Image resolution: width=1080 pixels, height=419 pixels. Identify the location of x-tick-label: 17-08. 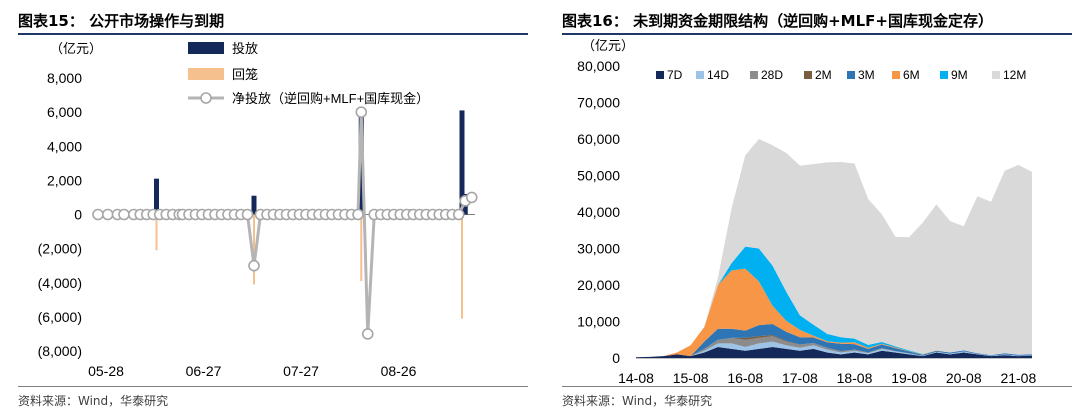
(800, 378).